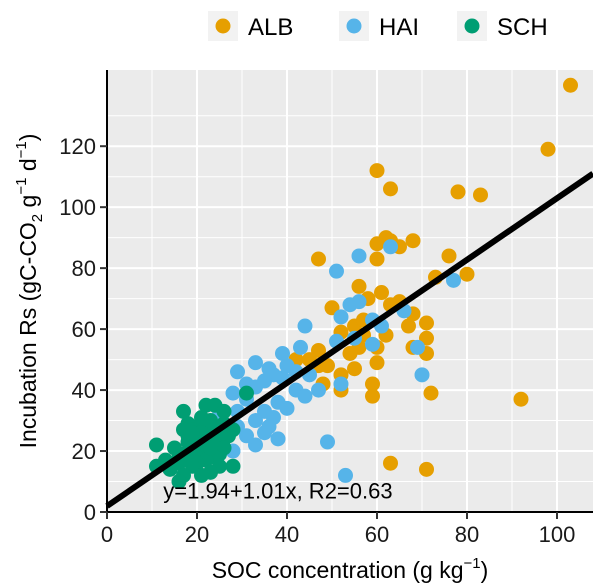 Image resolution: width=593 pixels, height=584 pixels. Describe the element at coordinates (350, 569) in the screenshot. I see `x-axis-title: SOC concentration (g kg−1)` at that location.